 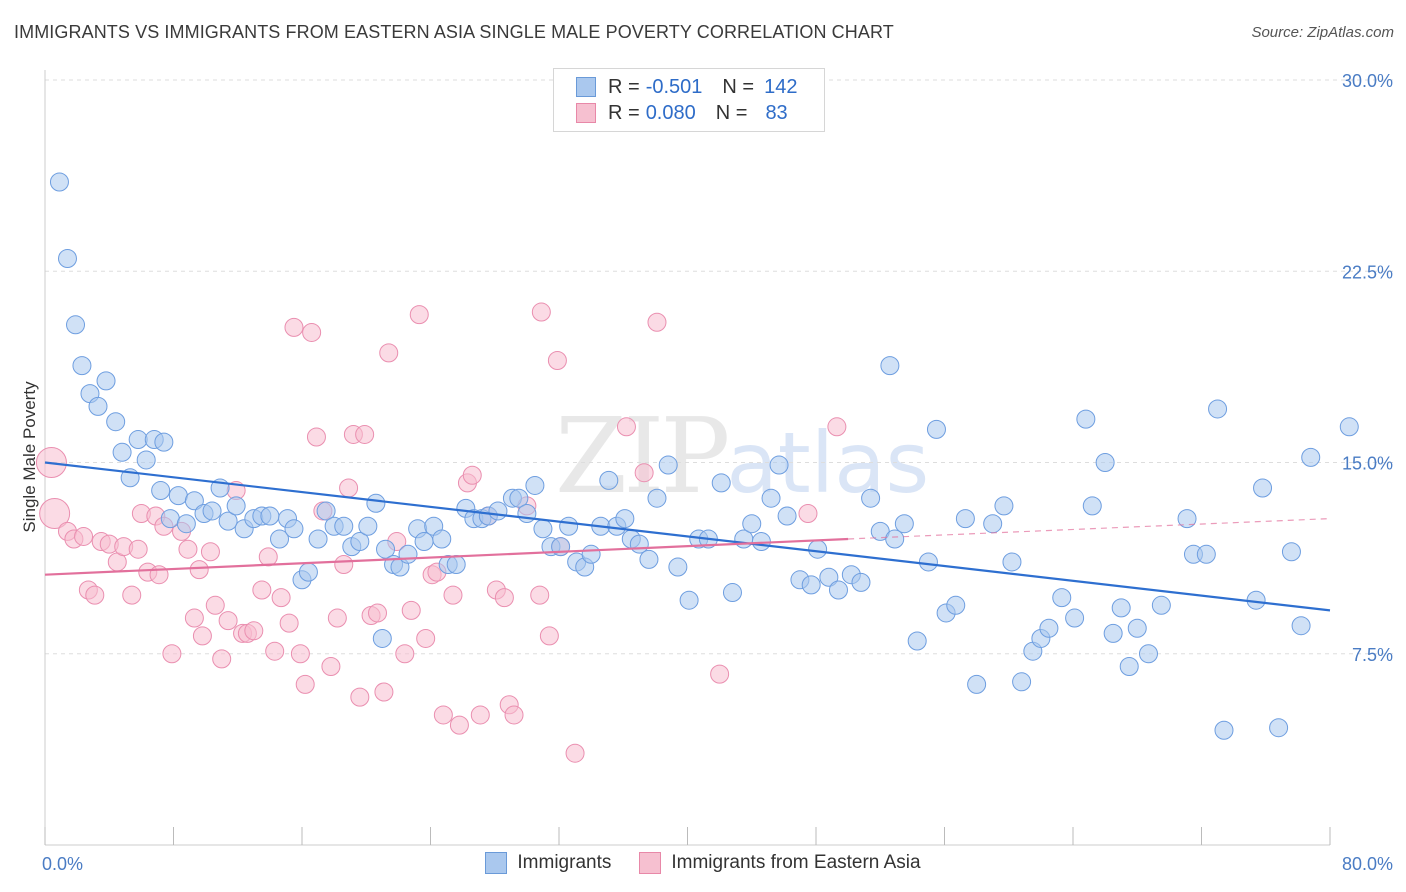 What do you see at coordinates (689, 100) in the screenshot?
I see `correlation-legend: R = -0.501 N = 142 R = 0.080 N = 83` at bounding box center [689, 100].